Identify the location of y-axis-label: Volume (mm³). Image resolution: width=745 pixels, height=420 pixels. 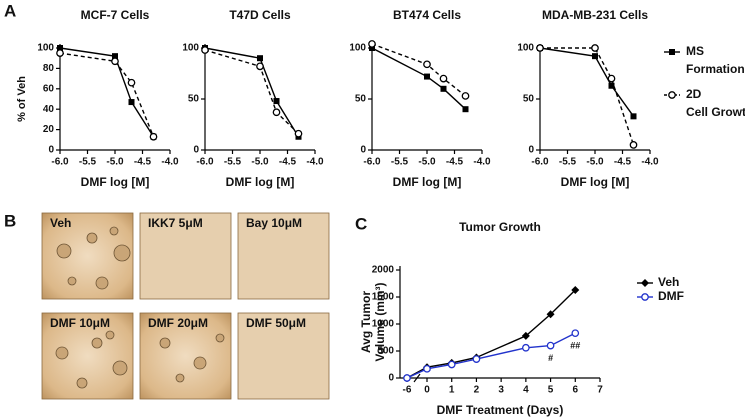
(380, 321).